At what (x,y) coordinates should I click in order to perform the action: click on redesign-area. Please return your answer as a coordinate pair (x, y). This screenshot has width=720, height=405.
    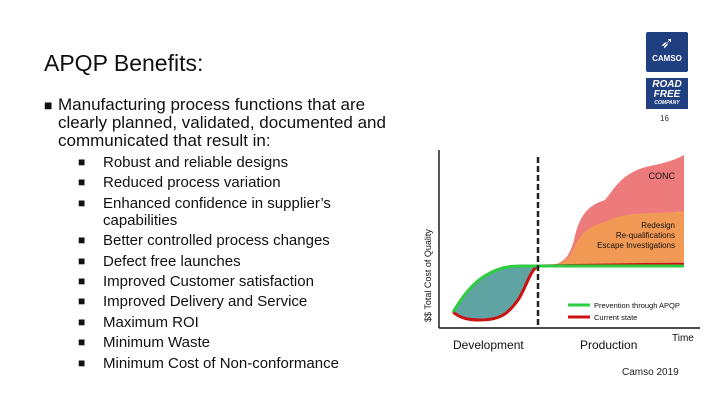
    Looking at the image, I should click on (611, 238).